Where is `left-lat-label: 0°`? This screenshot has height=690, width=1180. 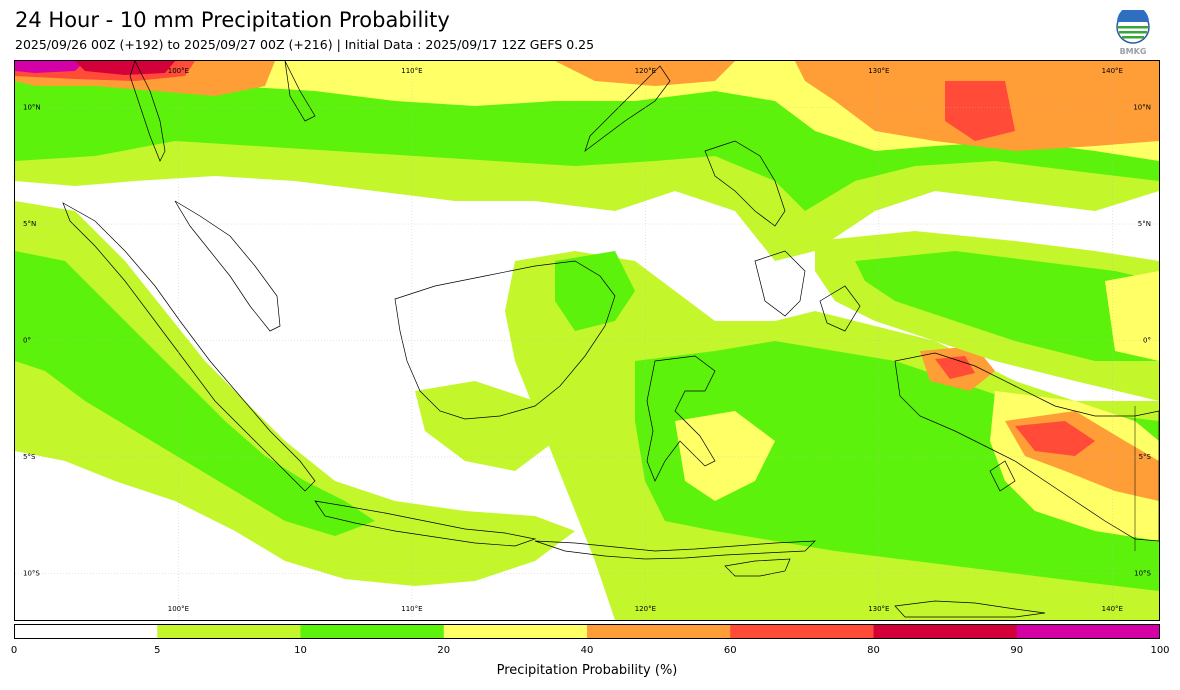 left-lat-label: 0° is located at coordinates (27, 341).